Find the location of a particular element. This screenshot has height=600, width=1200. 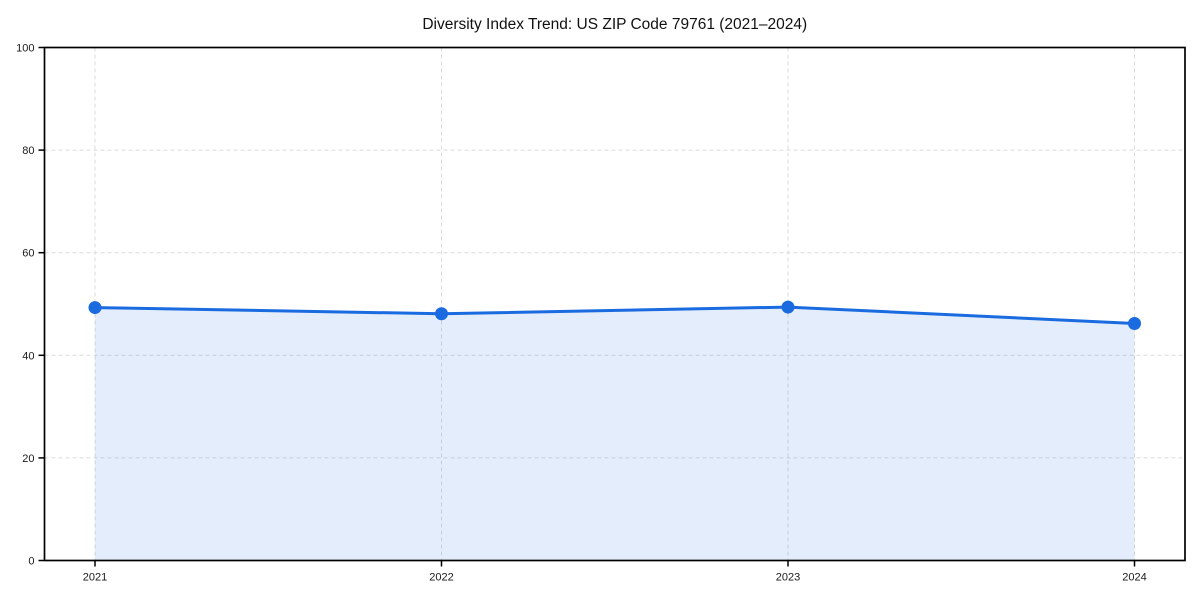

data-point-2021 is located at coordinates (95, 308).